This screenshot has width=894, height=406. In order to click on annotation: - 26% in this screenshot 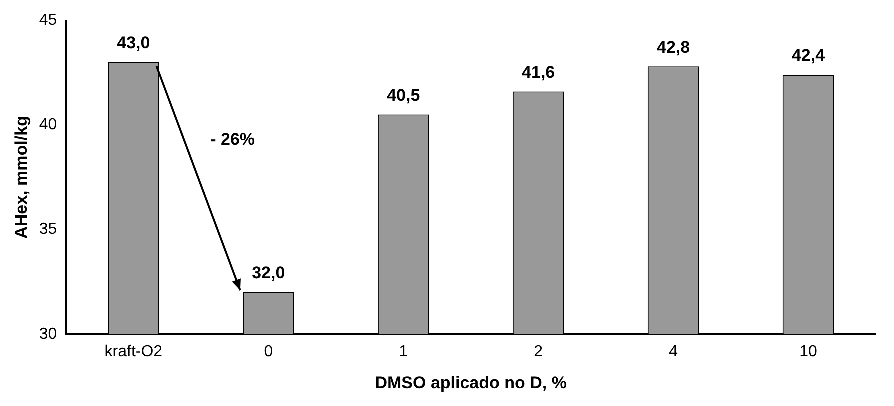, I will do `click(233, 140)`.